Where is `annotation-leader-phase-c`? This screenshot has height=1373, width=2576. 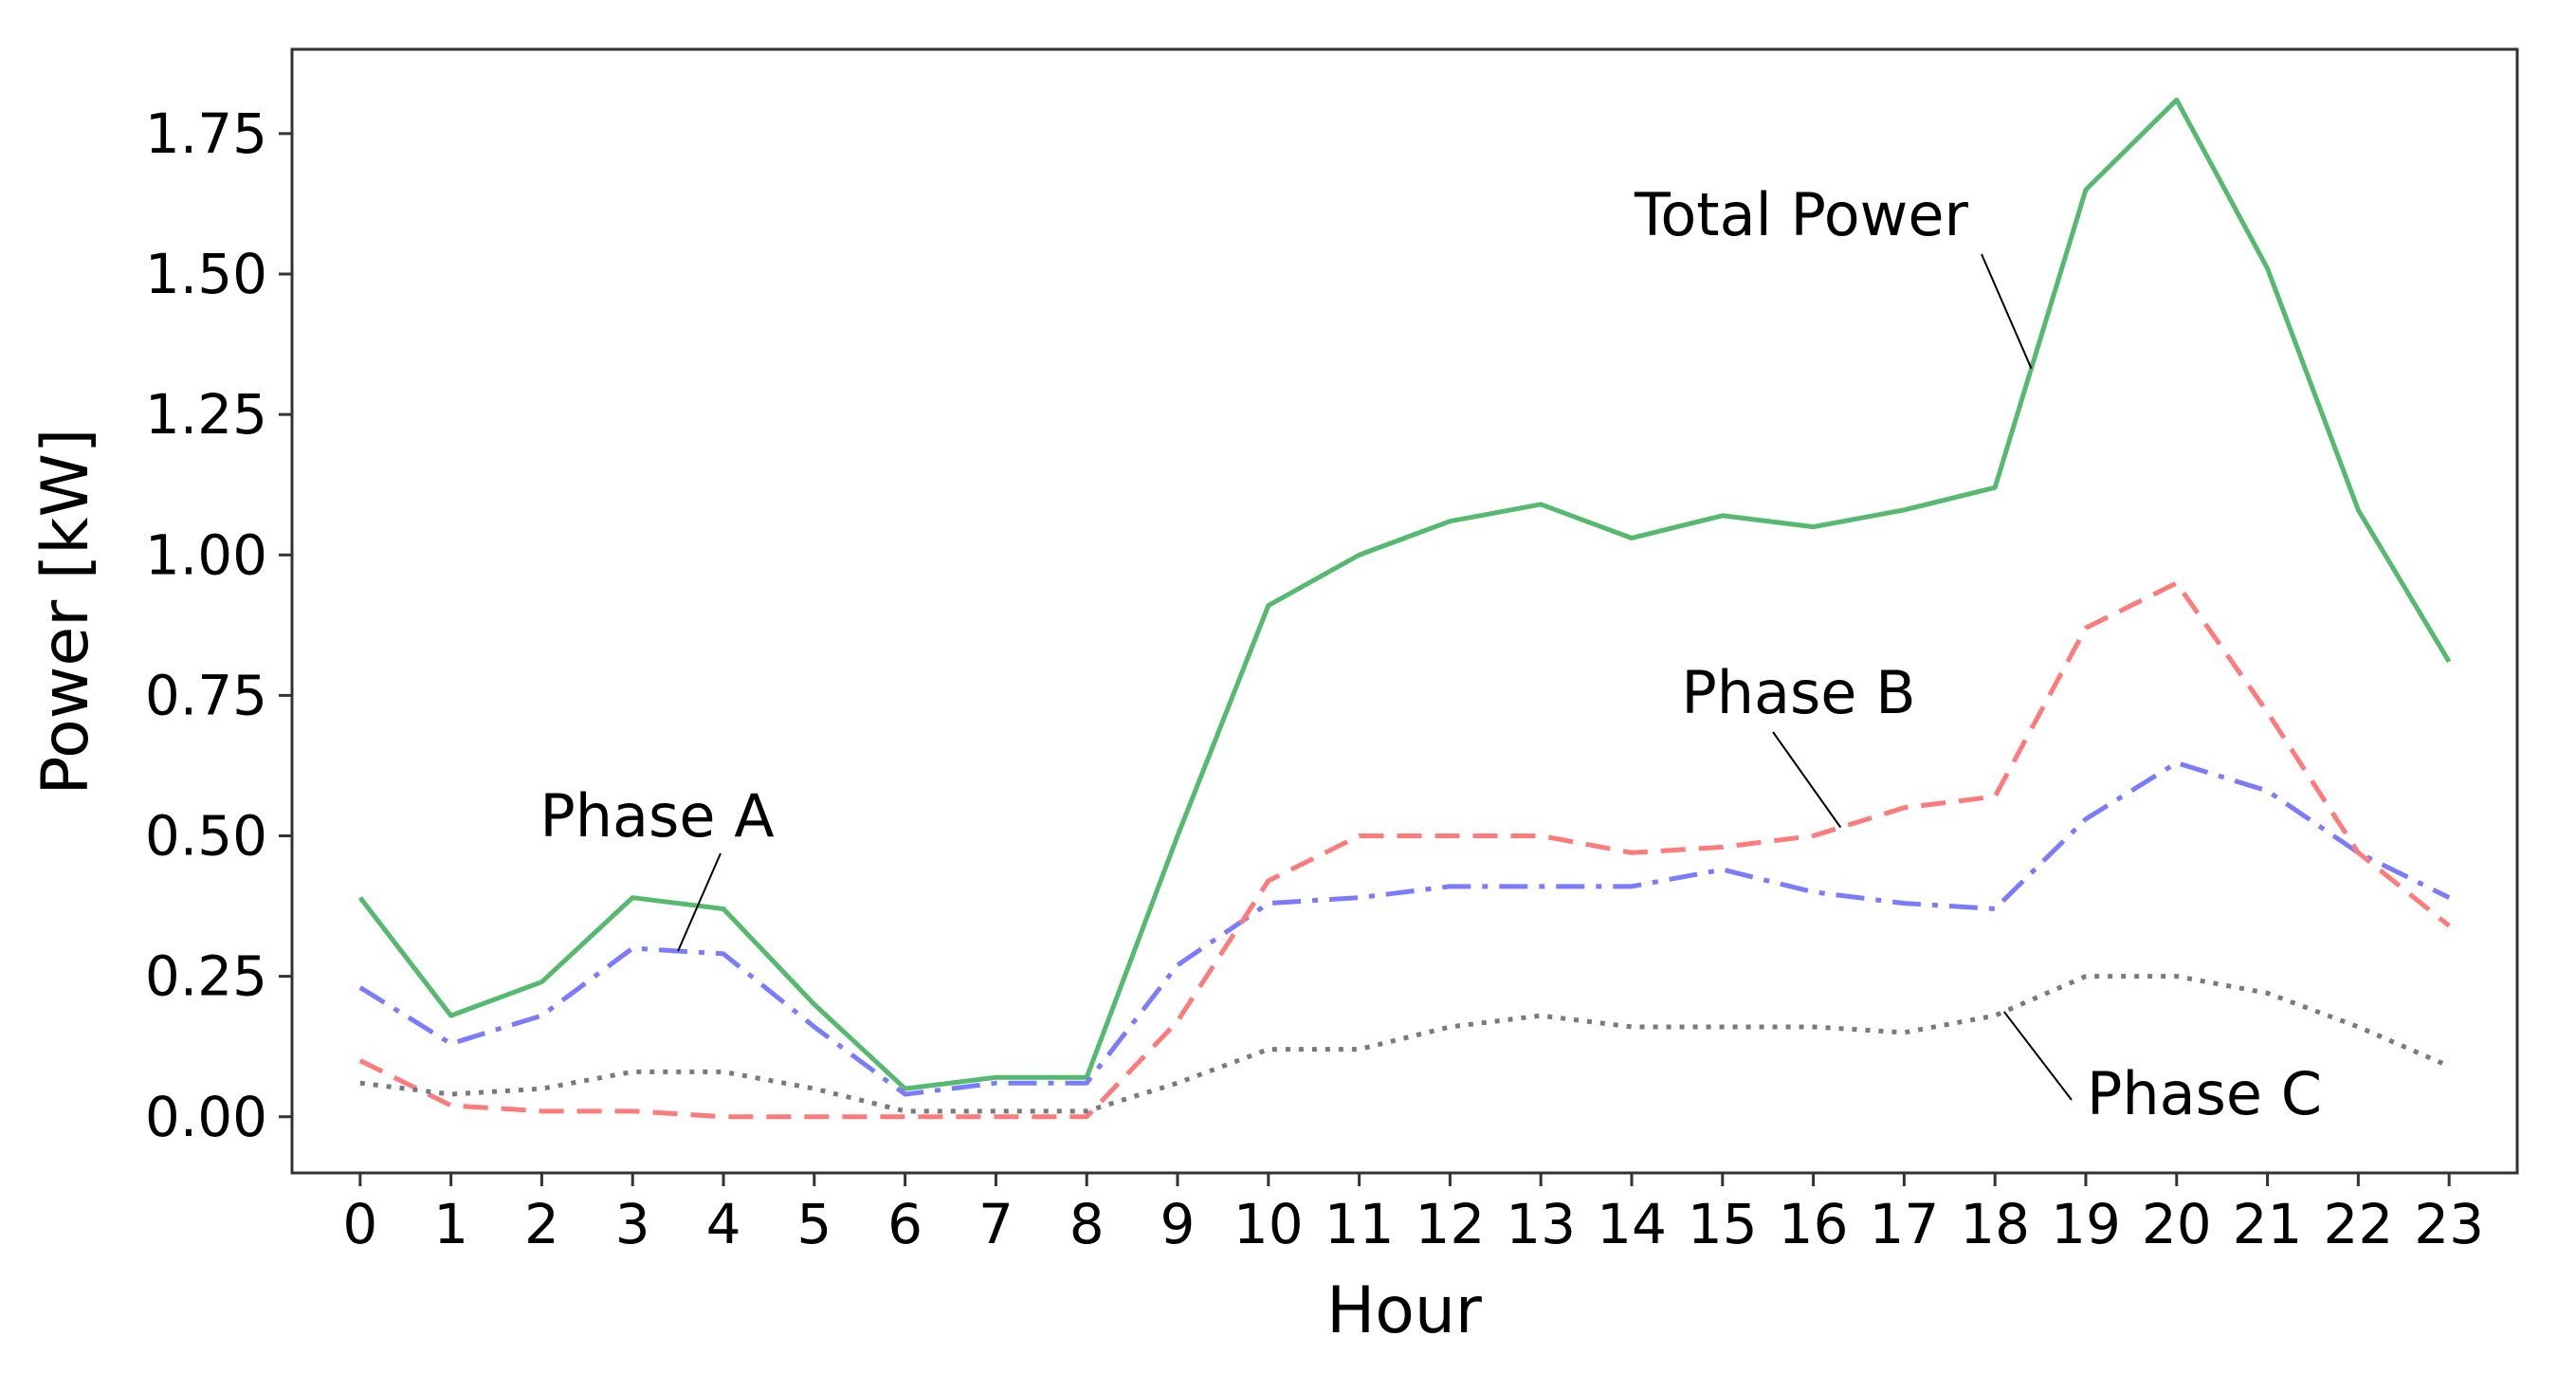 annotation-leader-phase-c is located at coordinates (2037, 1056).